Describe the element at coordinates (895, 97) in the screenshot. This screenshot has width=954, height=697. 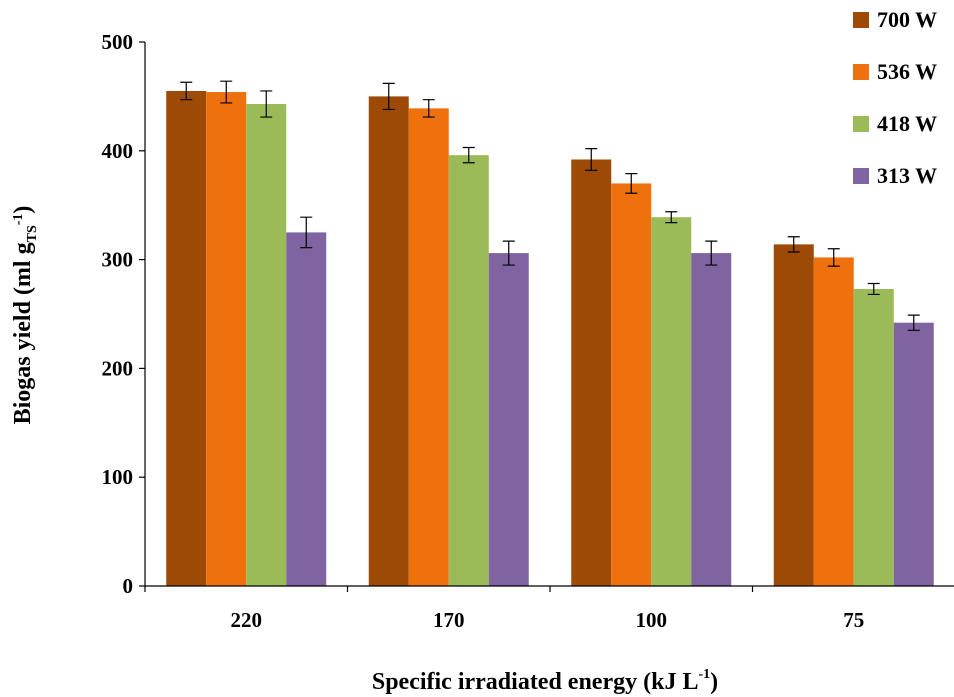
I see `legend: 700 W 536 W 418 W 313 W` at that location.